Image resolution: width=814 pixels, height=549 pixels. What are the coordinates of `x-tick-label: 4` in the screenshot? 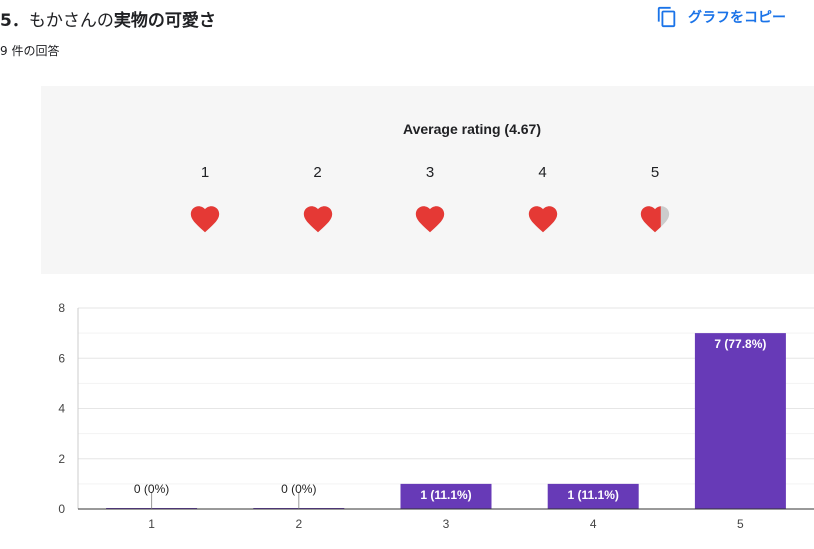 It's located at (593, 524).